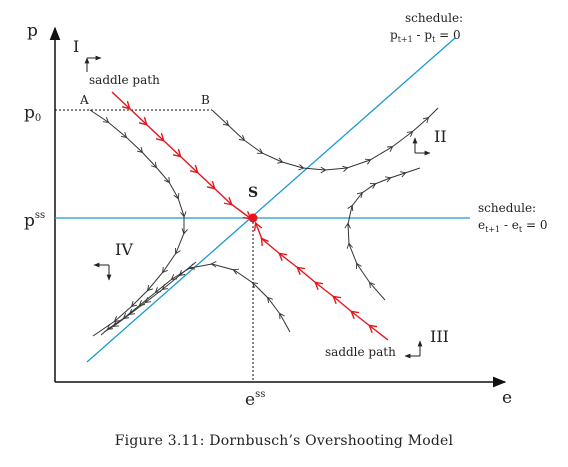 The height and width of the screenshot is (467, 568). What do you see at coordinates (253, 218) in the screenshot?
I see `steady-state-point` at bounding box center [253, 218].